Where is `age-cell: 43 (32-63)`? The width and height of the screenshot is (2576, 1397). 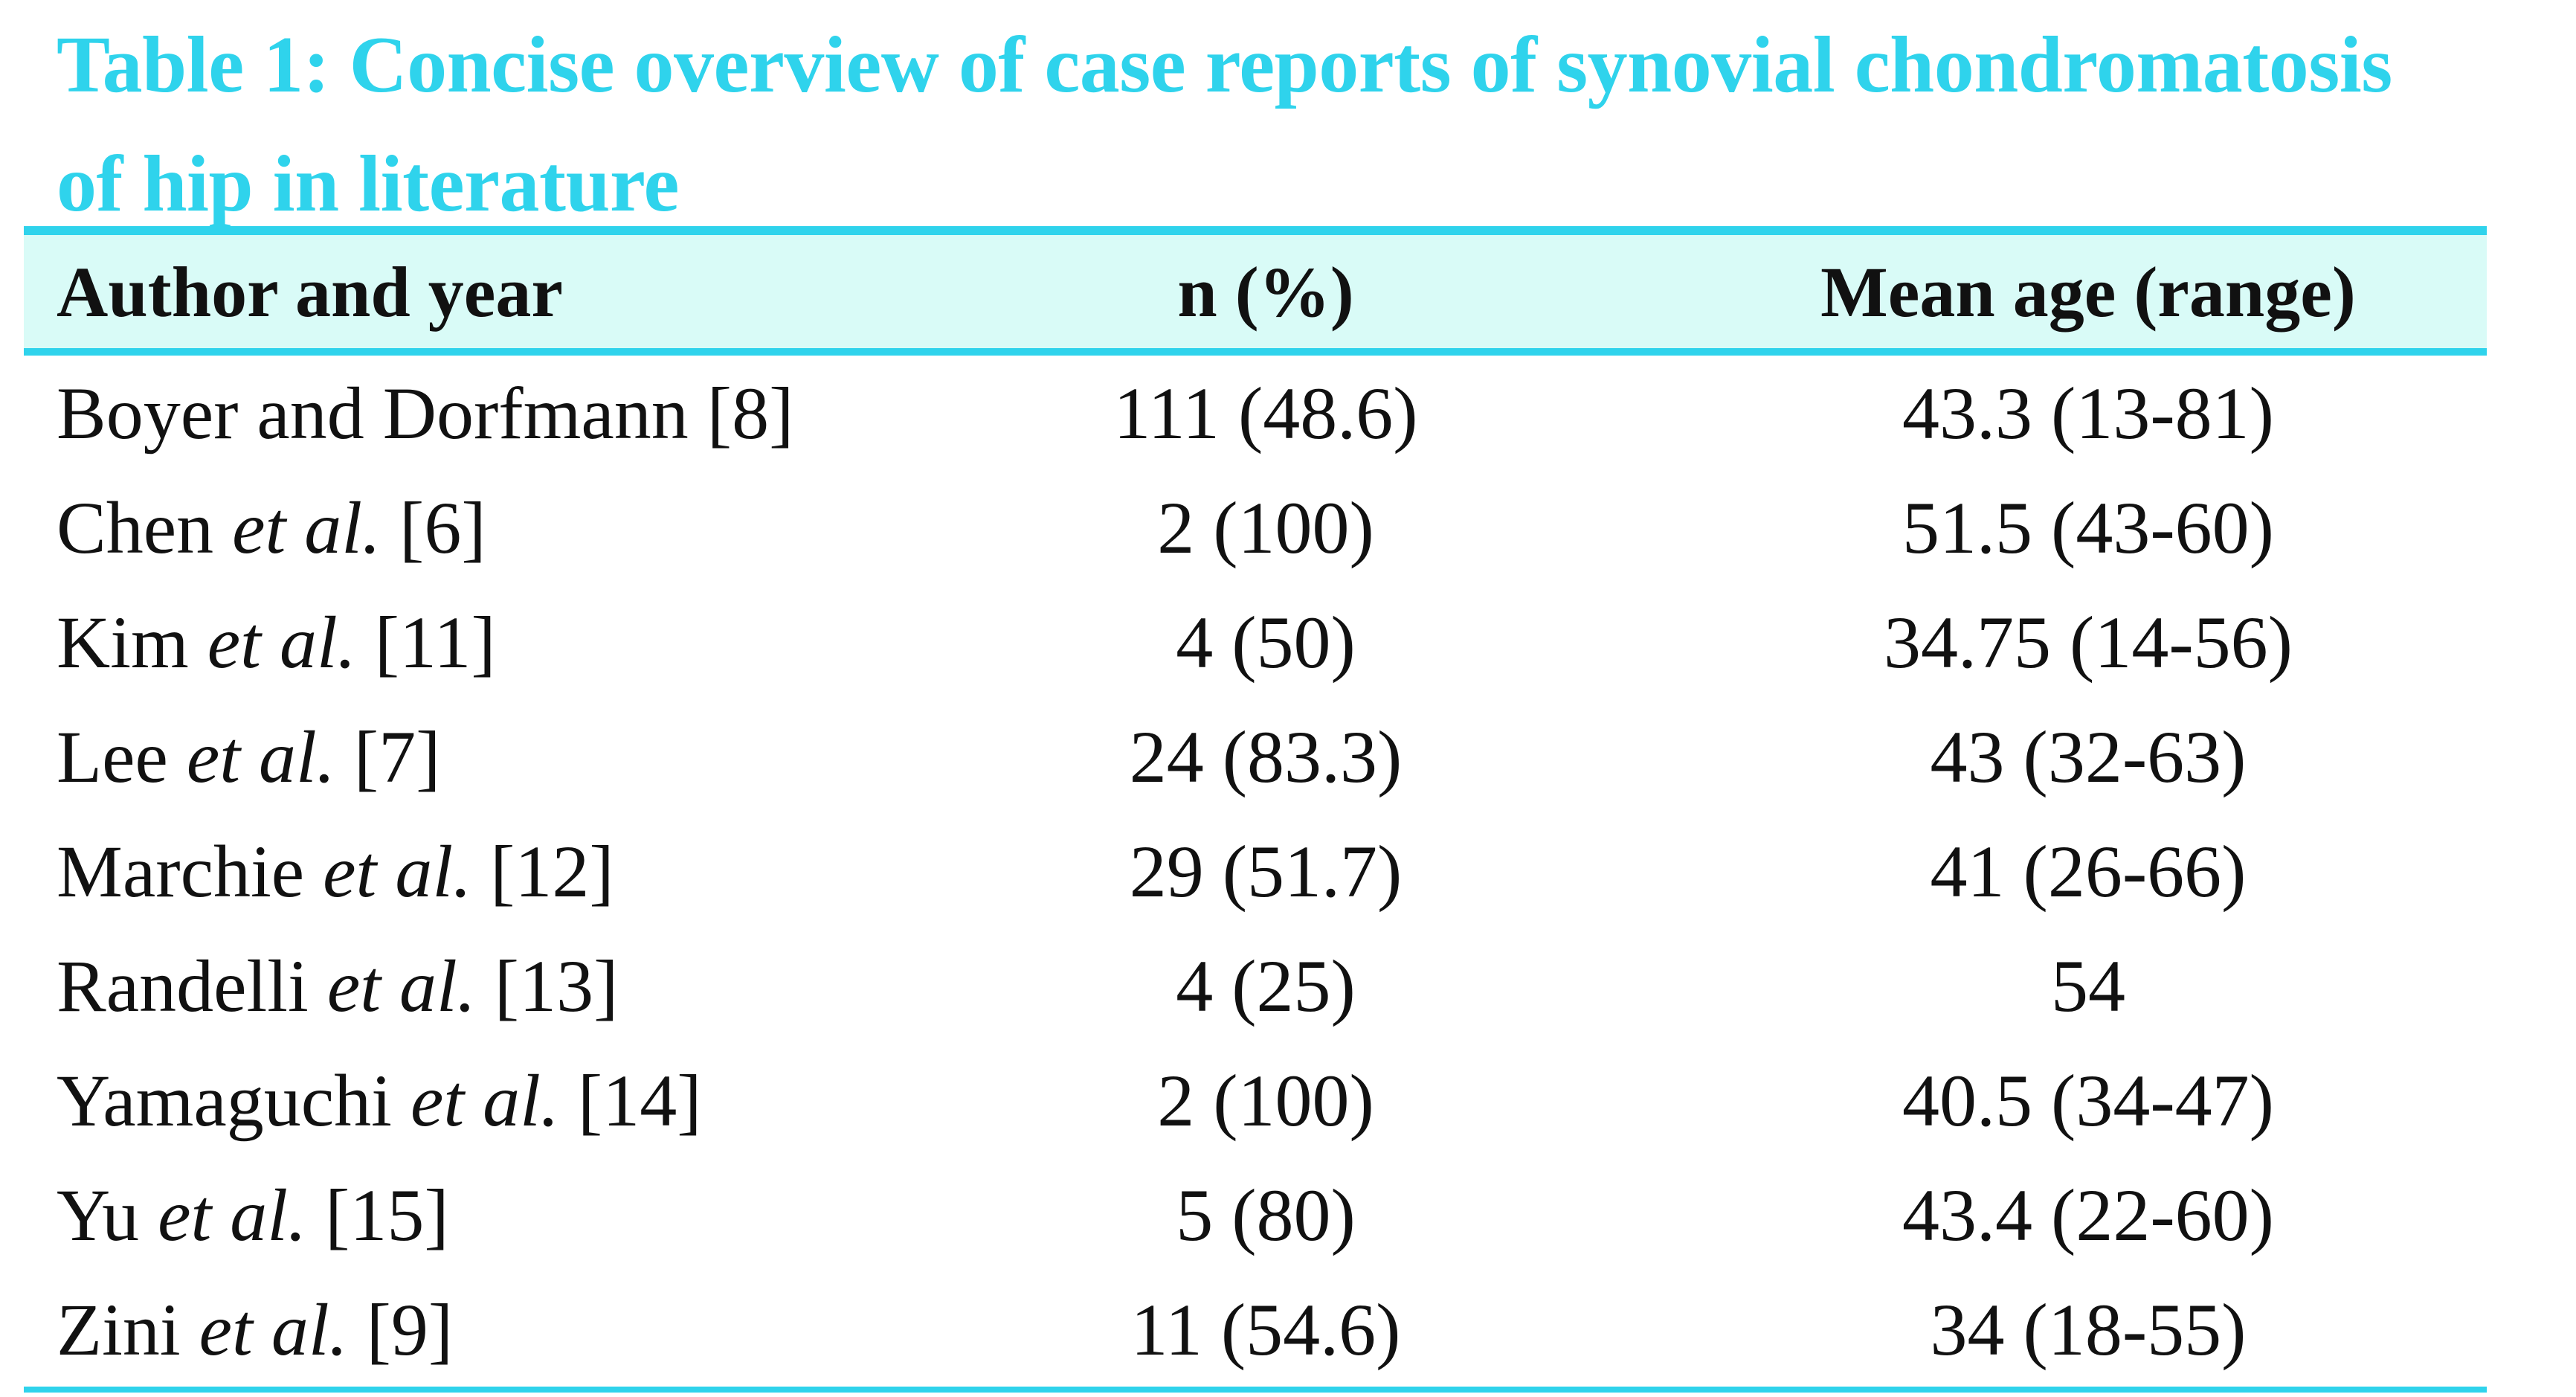
age-cell: 43 (32-63) is located at coordinates (2088, 756).